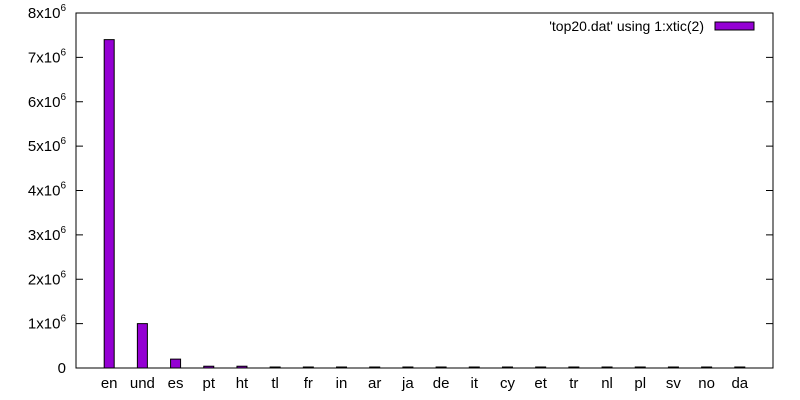 The height and width of the screenshot is (400, 800). Describe the element at coordinates (209, 367) in the screenshot. I see `bar-pt` at that location.